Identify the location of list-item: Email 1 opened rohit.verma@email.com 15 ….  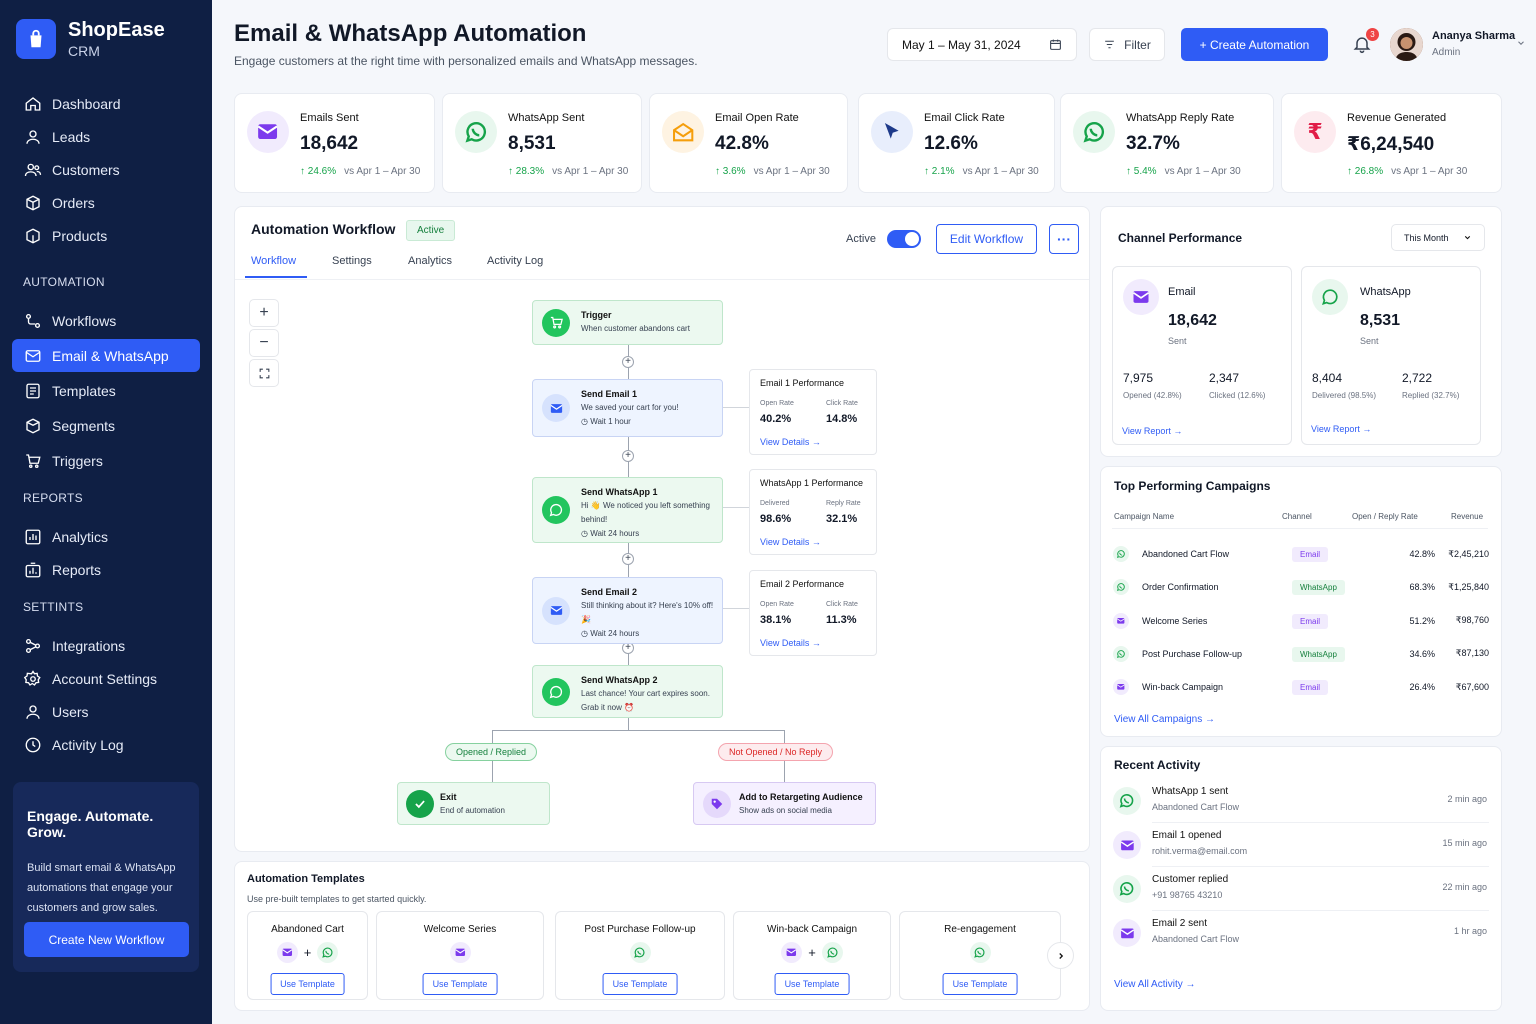
(1301, 848).